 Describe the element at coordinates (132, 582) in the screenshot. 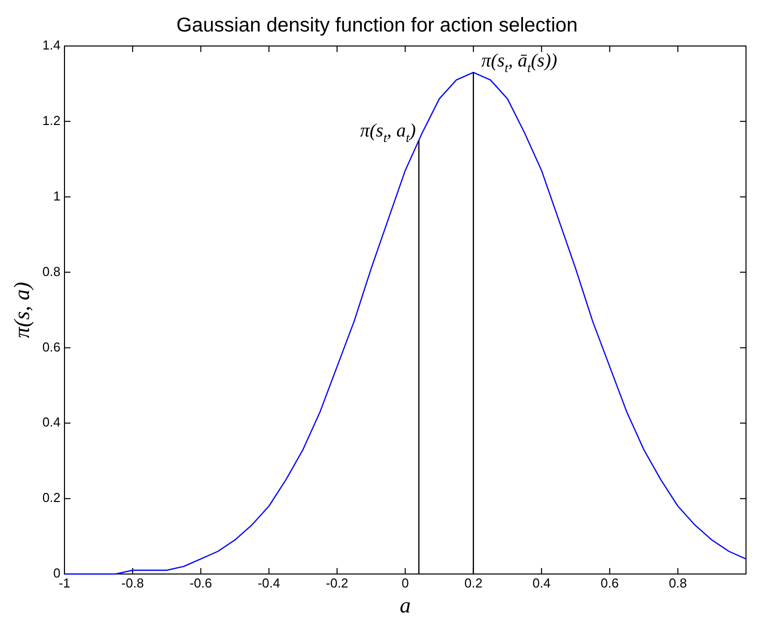

I see `x-tick-label: -0.8` at that location.